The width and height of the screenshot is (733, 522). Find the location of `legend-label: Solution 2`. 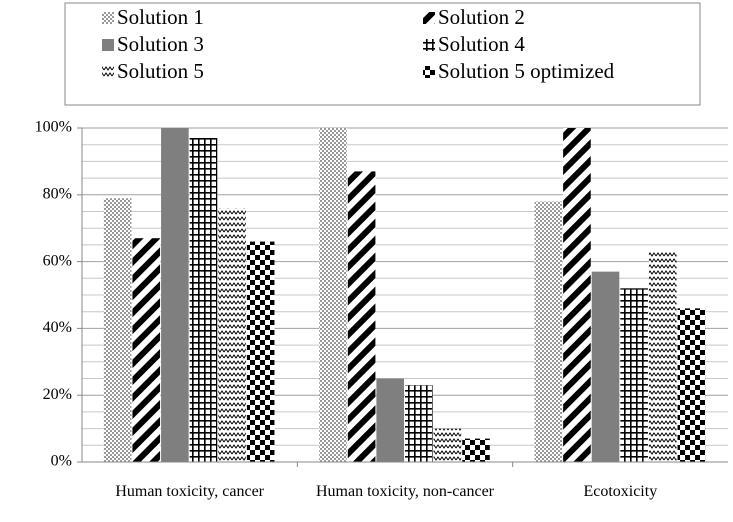

legend-label: Solution 2 is located at coordinates (481, 17).